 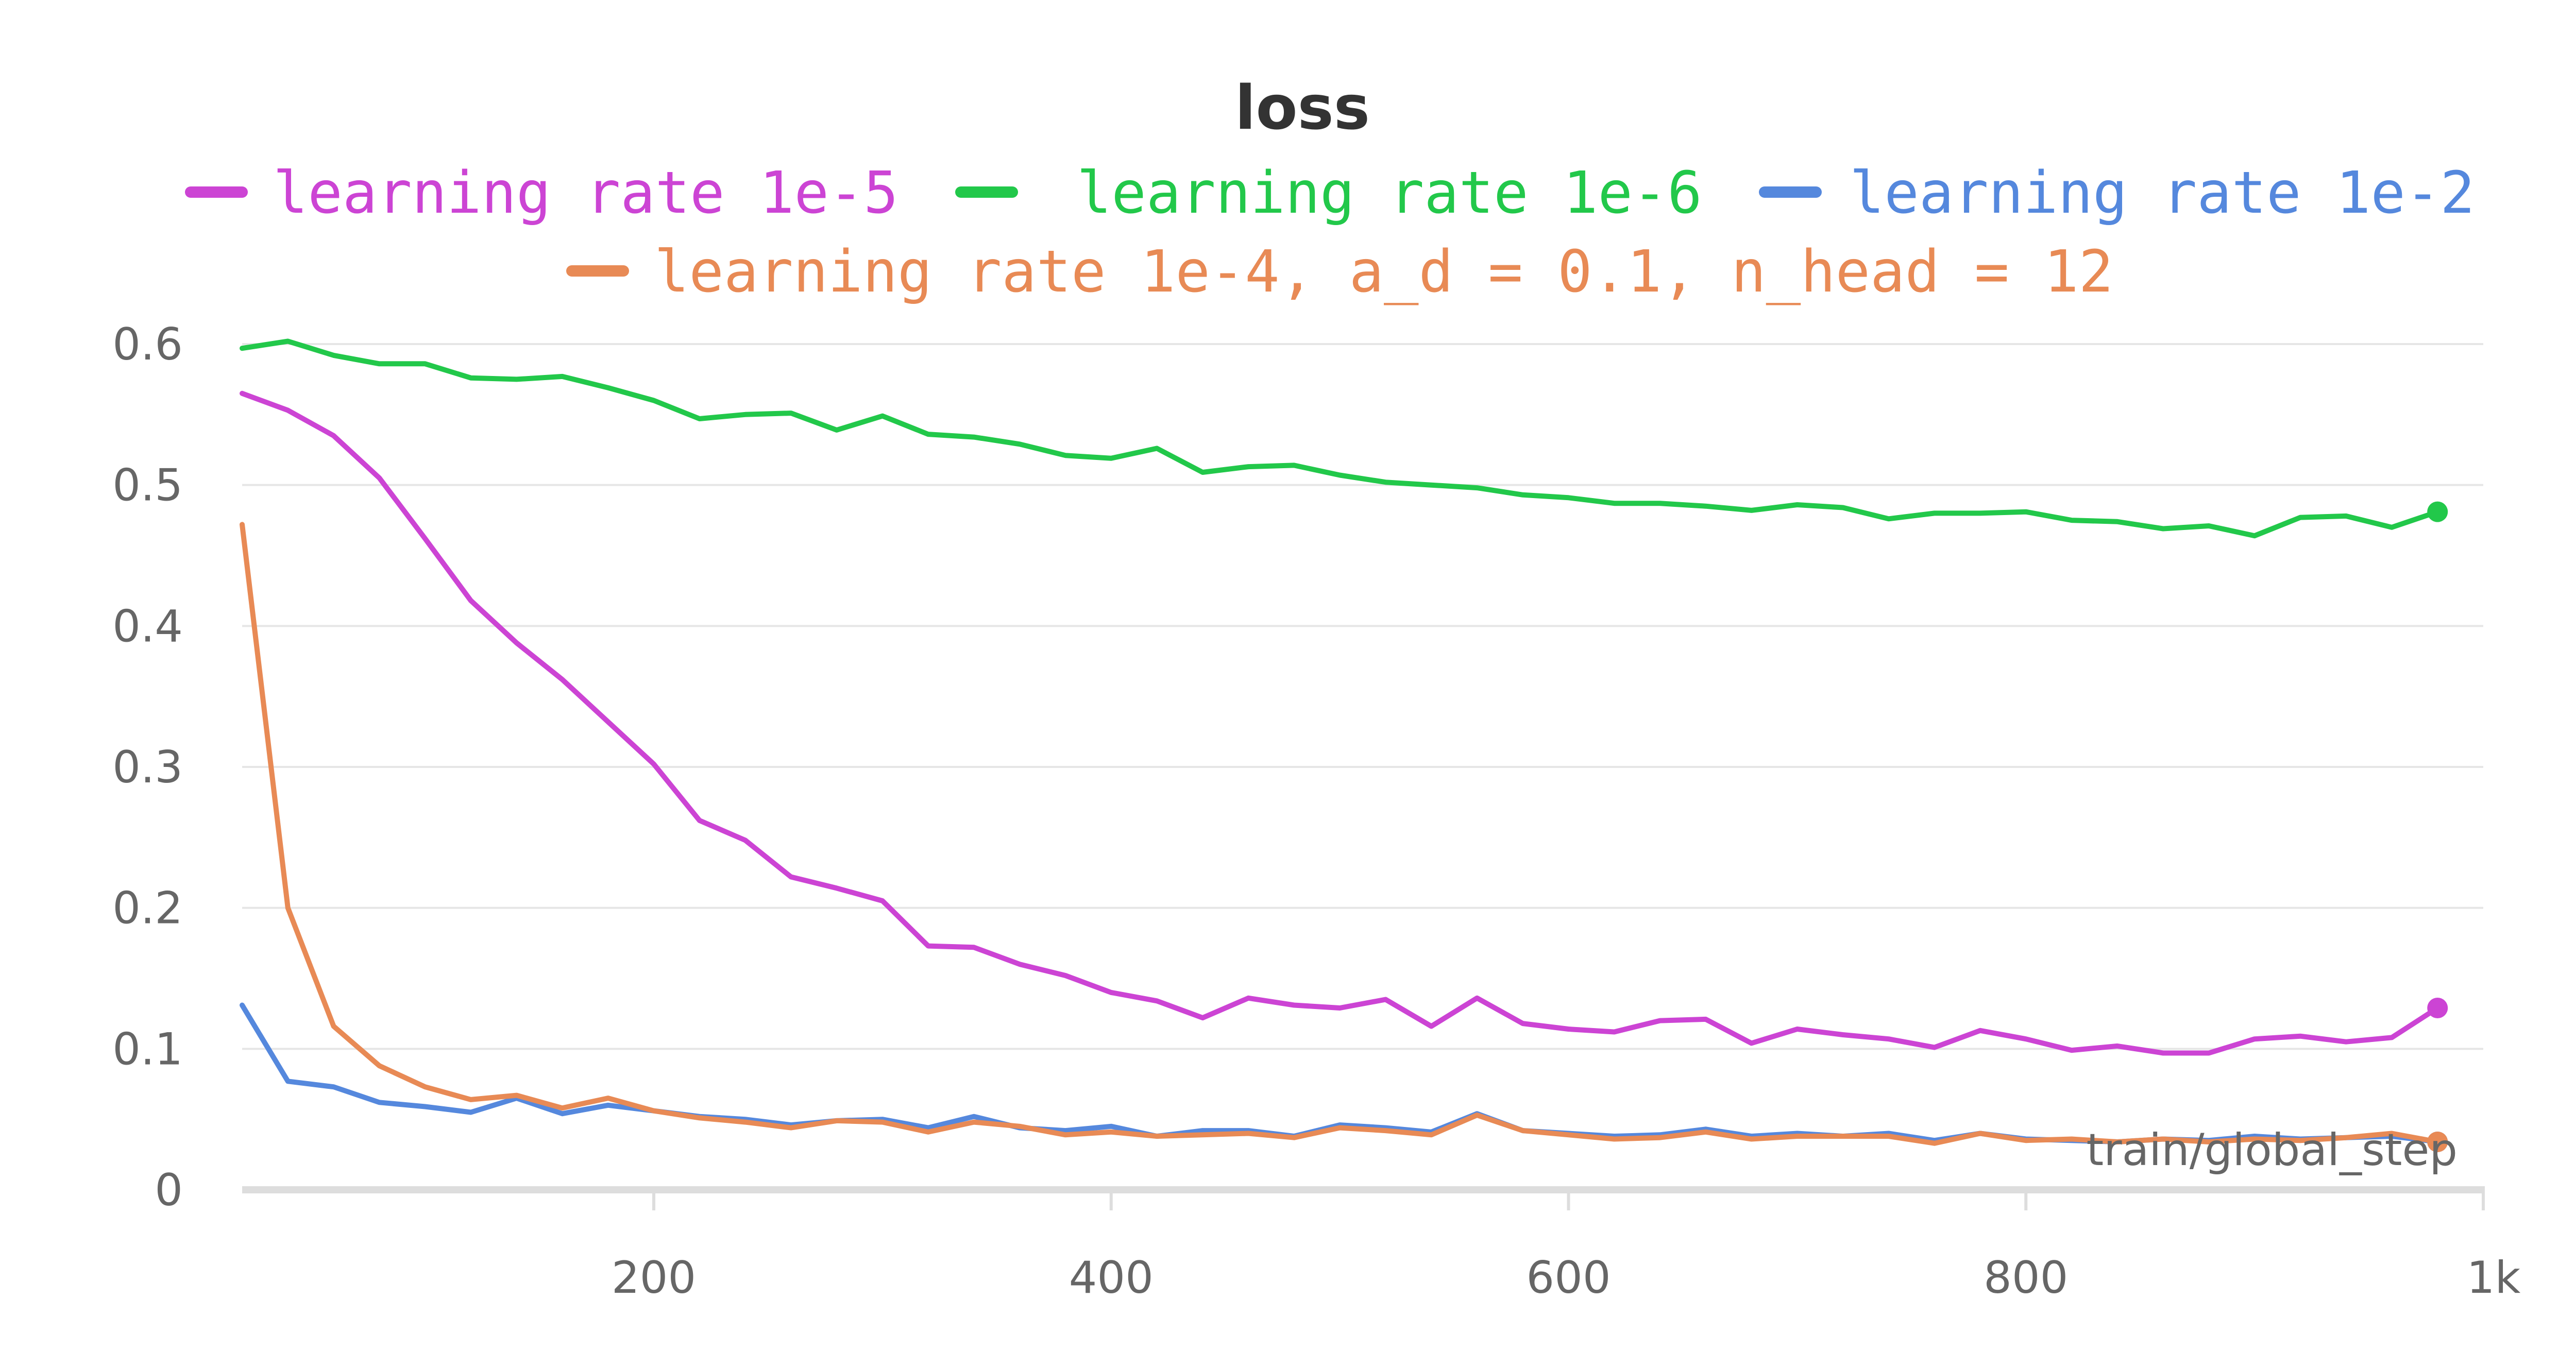 I want to click on legend-label-2: learning rate 1e-6, so click(x=1389, y=193).